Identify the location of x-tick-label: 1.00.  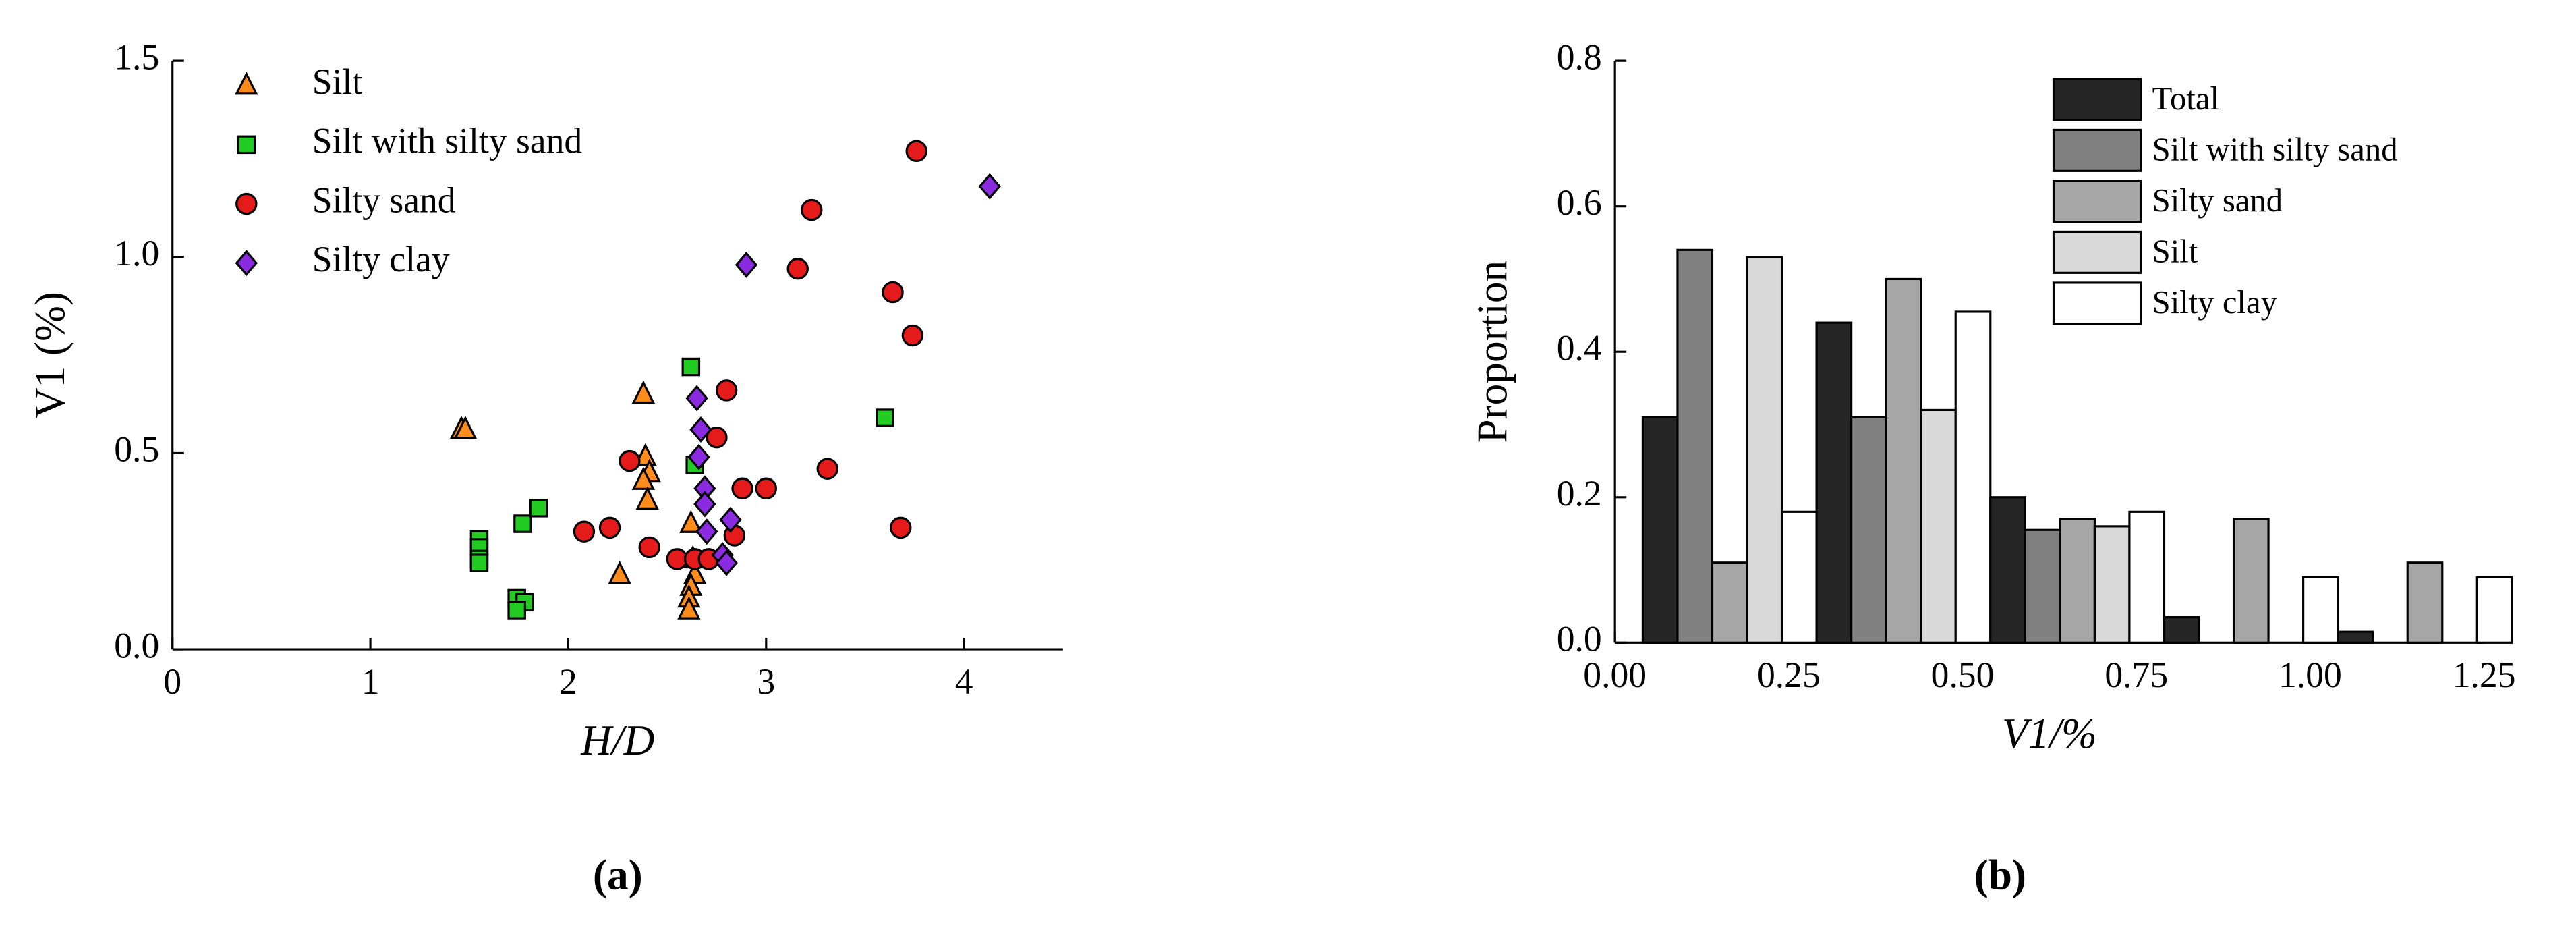
(2310, 675).